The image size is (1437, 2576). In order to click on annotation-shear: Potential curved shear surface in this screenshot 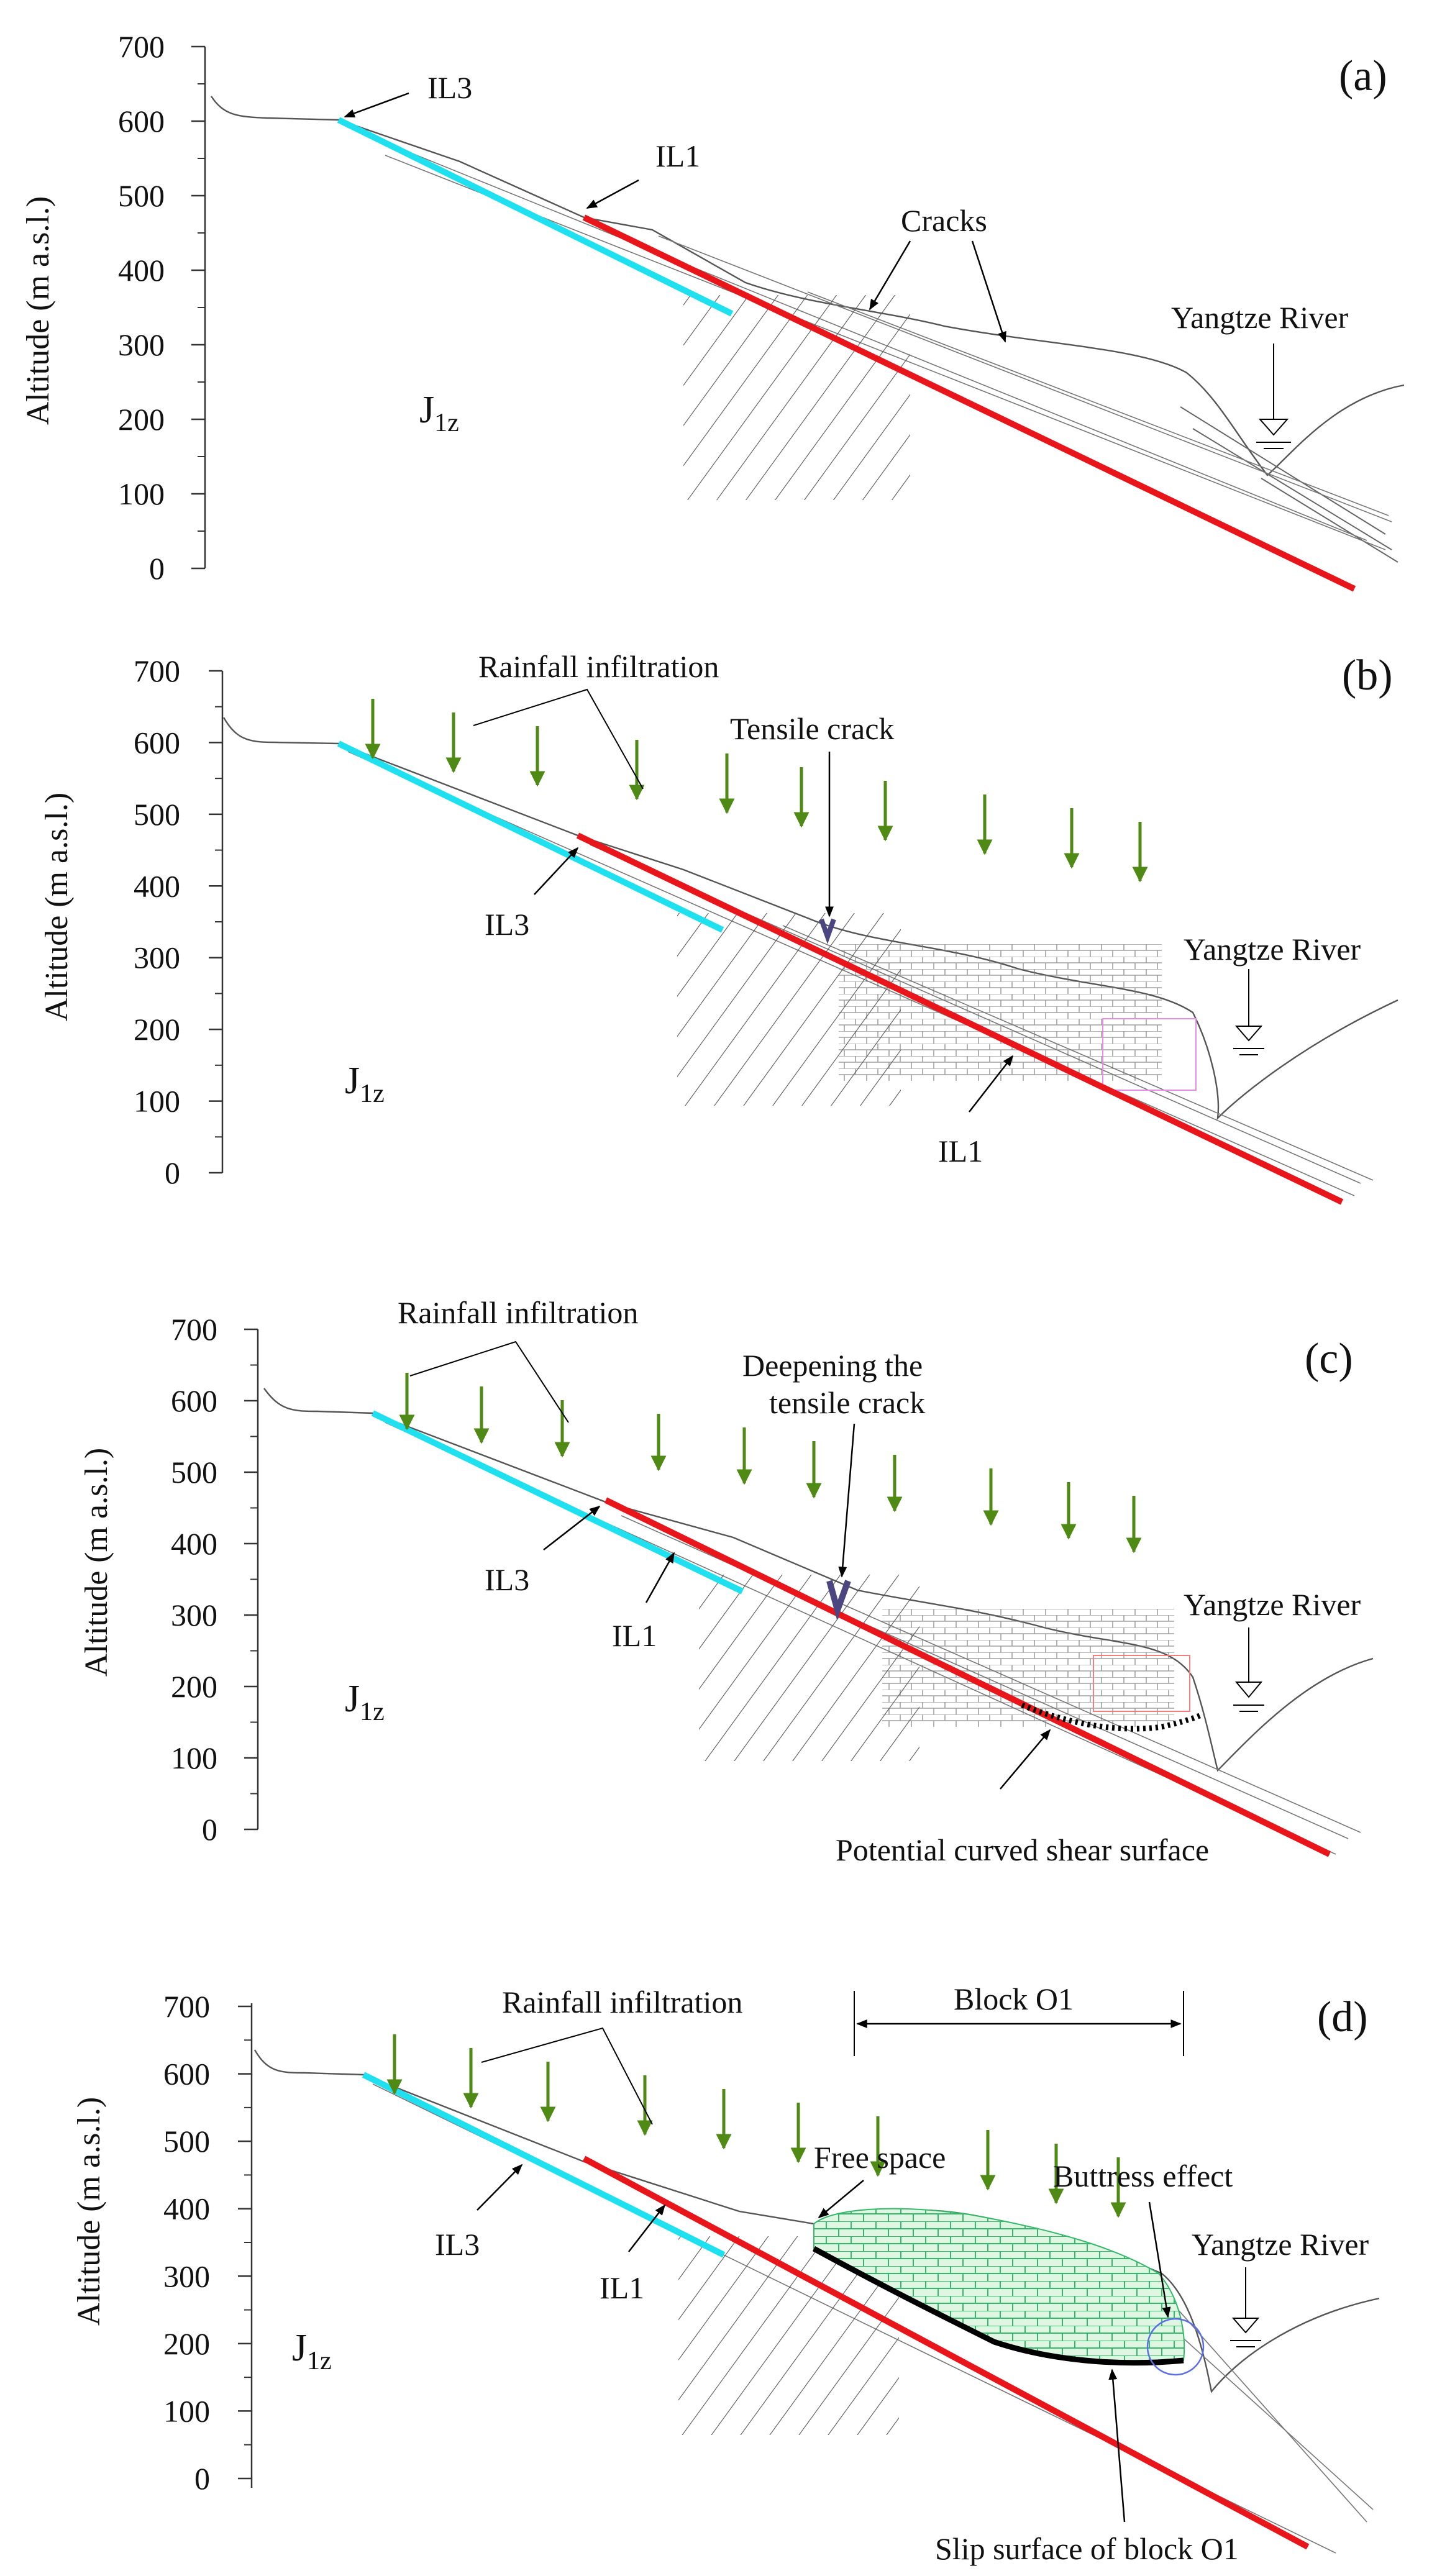, I will do `click(1022, 1798)`.